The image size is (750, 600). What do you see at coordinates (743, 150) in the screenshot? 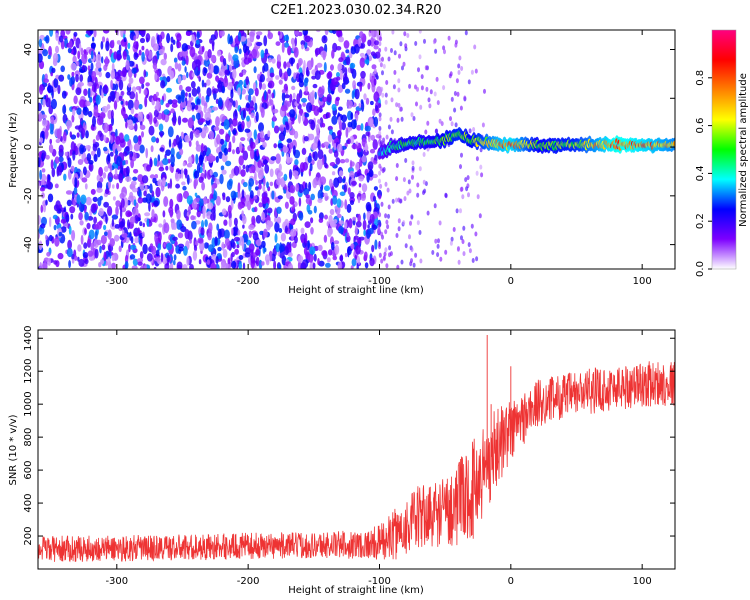
I see `colorbar-label: Normalized spectral amplitude` at bounding box center [743, 150].